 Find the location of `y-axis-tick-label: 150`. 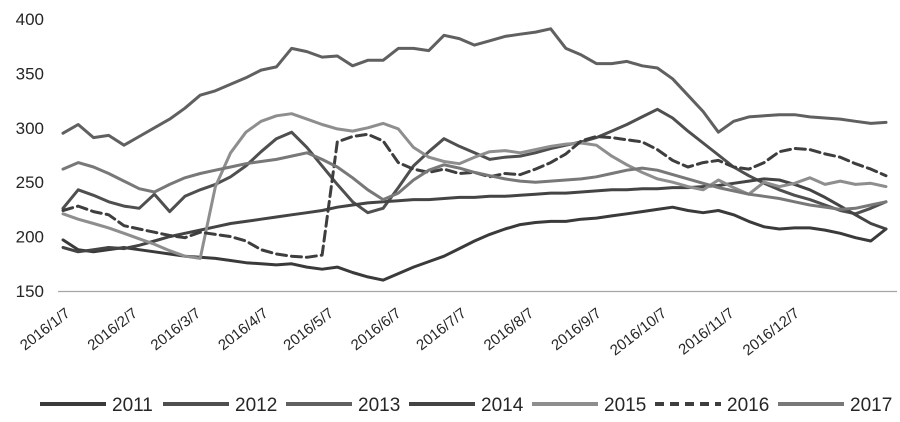

y-axis-tick-label: 150 is located at coordinates (30, 291).